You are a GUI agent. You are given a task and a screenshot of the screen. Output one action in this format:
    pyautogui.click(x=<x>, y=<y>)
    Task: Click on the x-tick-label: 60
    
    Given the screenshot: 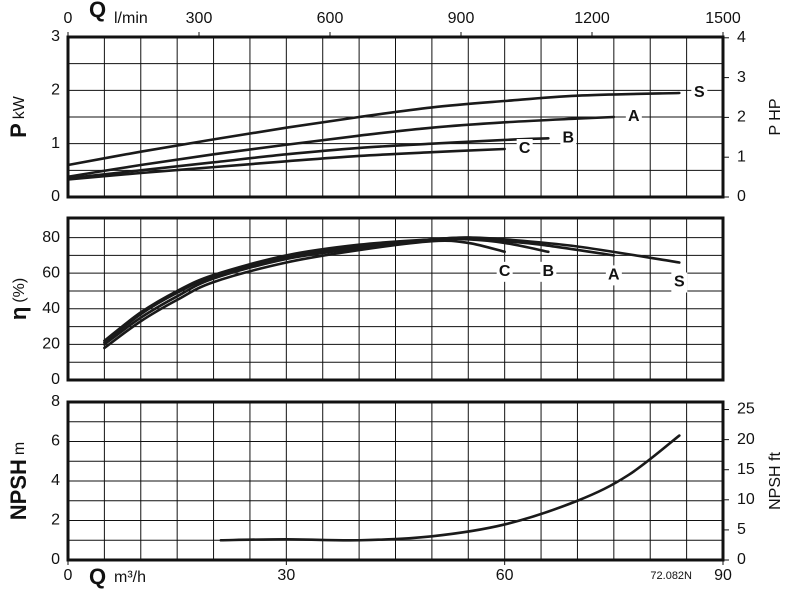 What is the action you would take?
    pyautogui.click(x=505, y=575)
    